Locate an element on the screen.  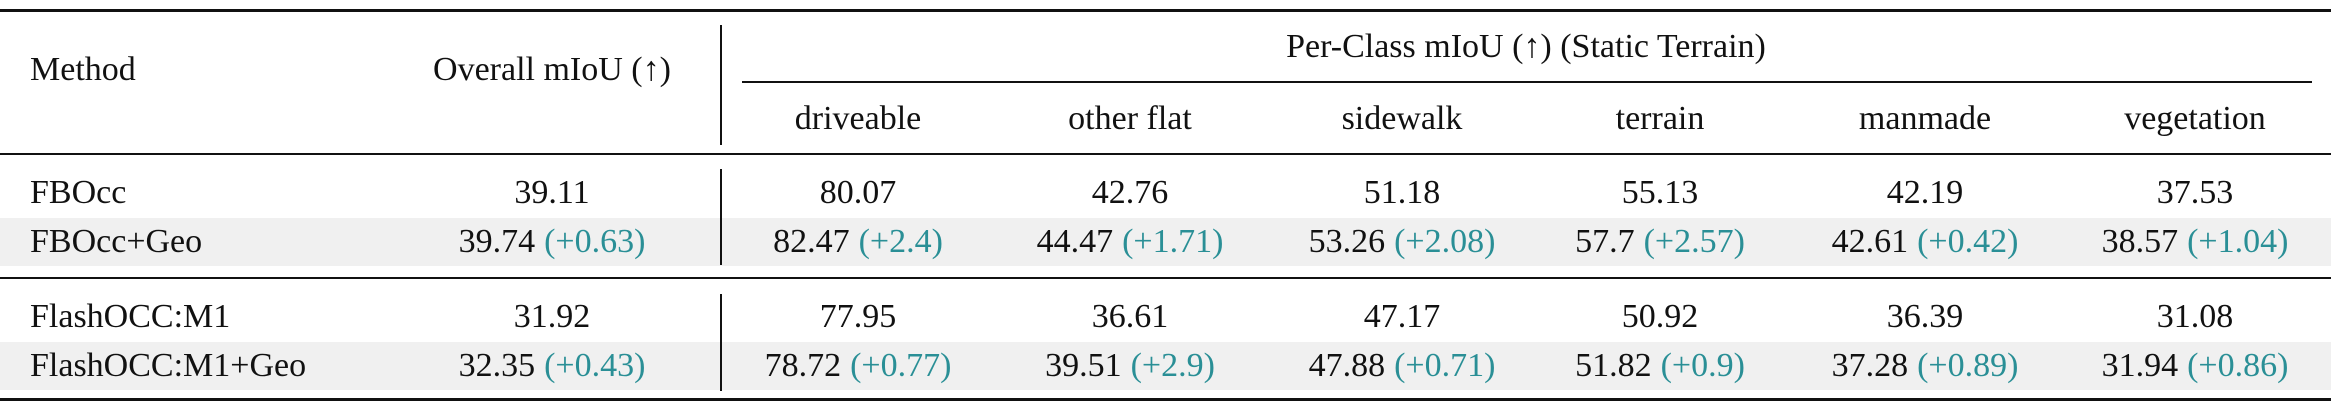
value: 36.39 is located at coordinates (1925, 316).